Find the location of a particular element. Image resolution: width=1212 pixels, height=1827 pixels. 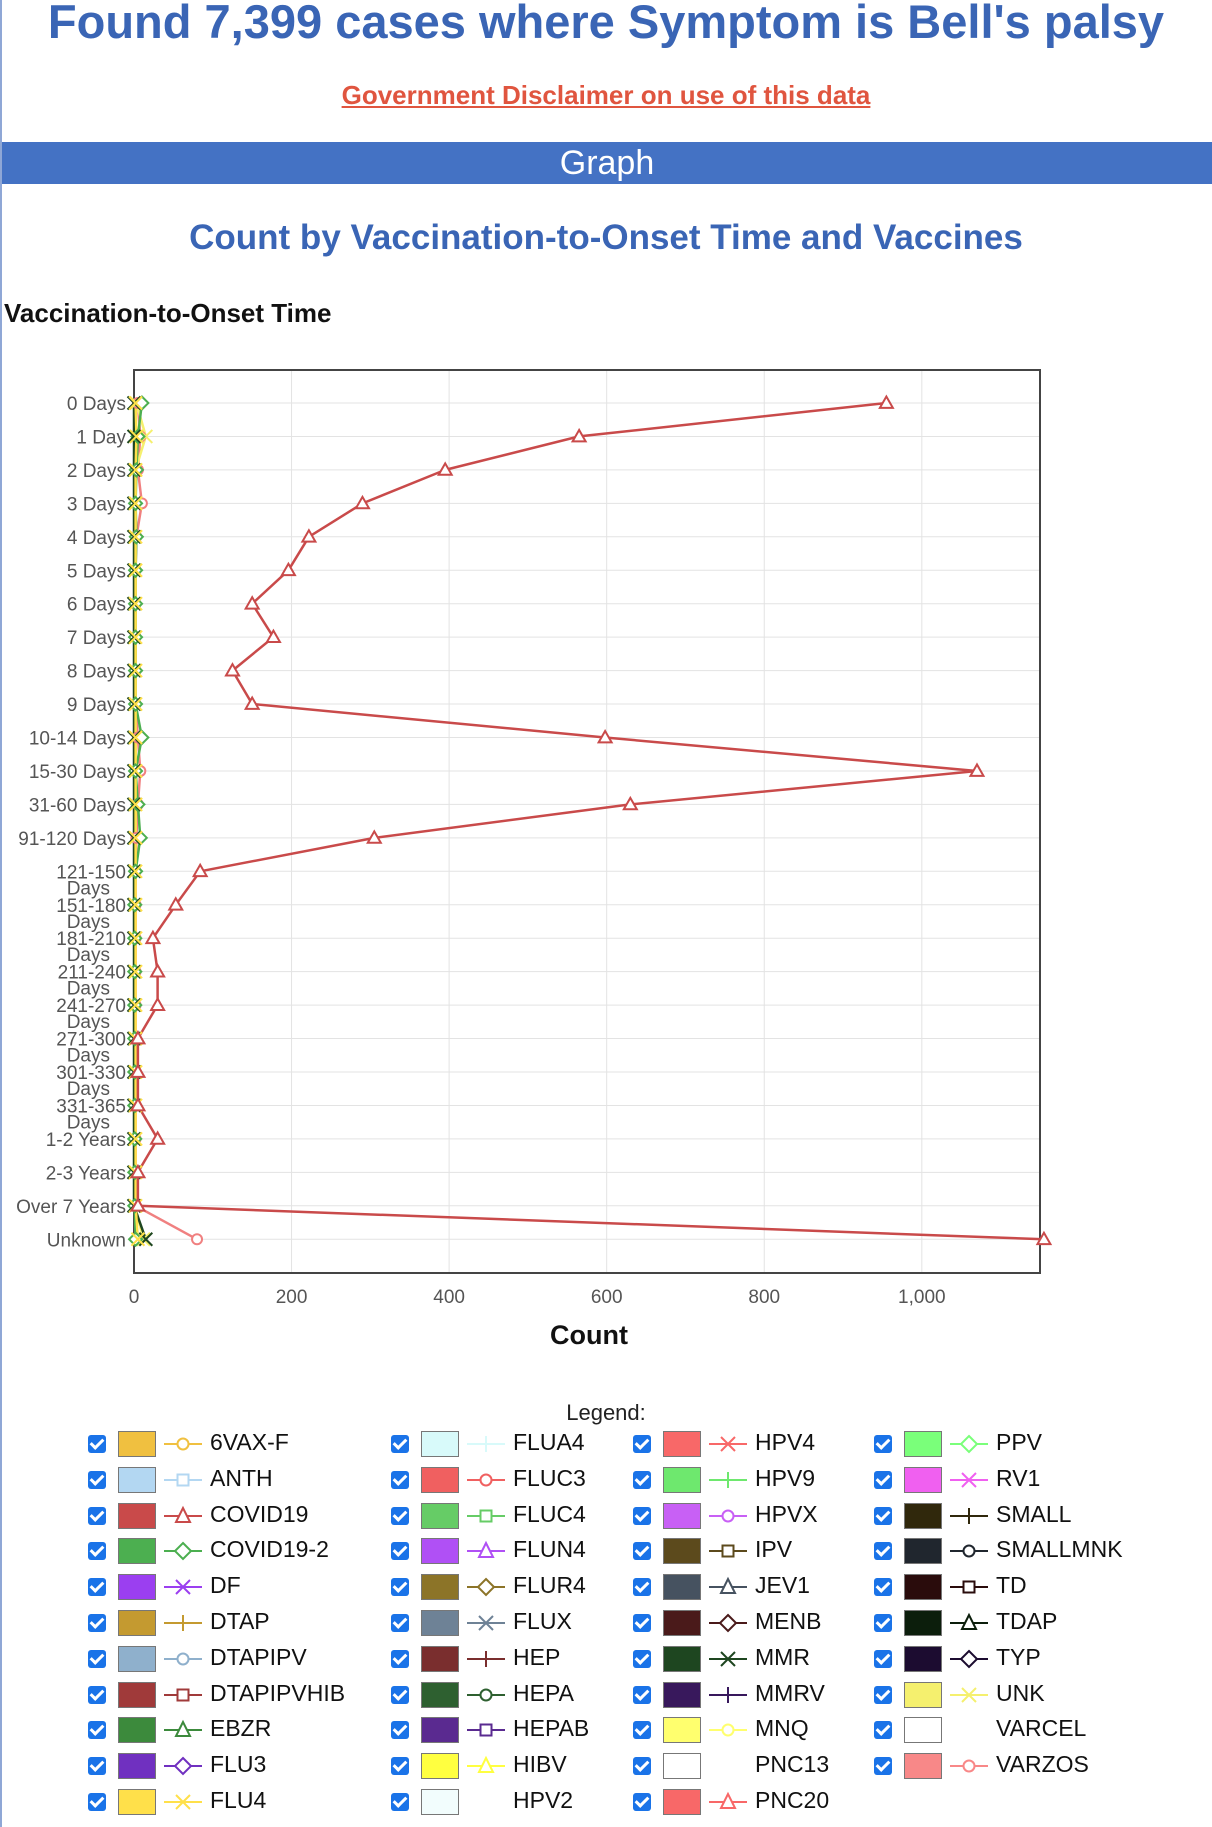

legend-label: FLUC4 is located at coordinates (549, 1513).